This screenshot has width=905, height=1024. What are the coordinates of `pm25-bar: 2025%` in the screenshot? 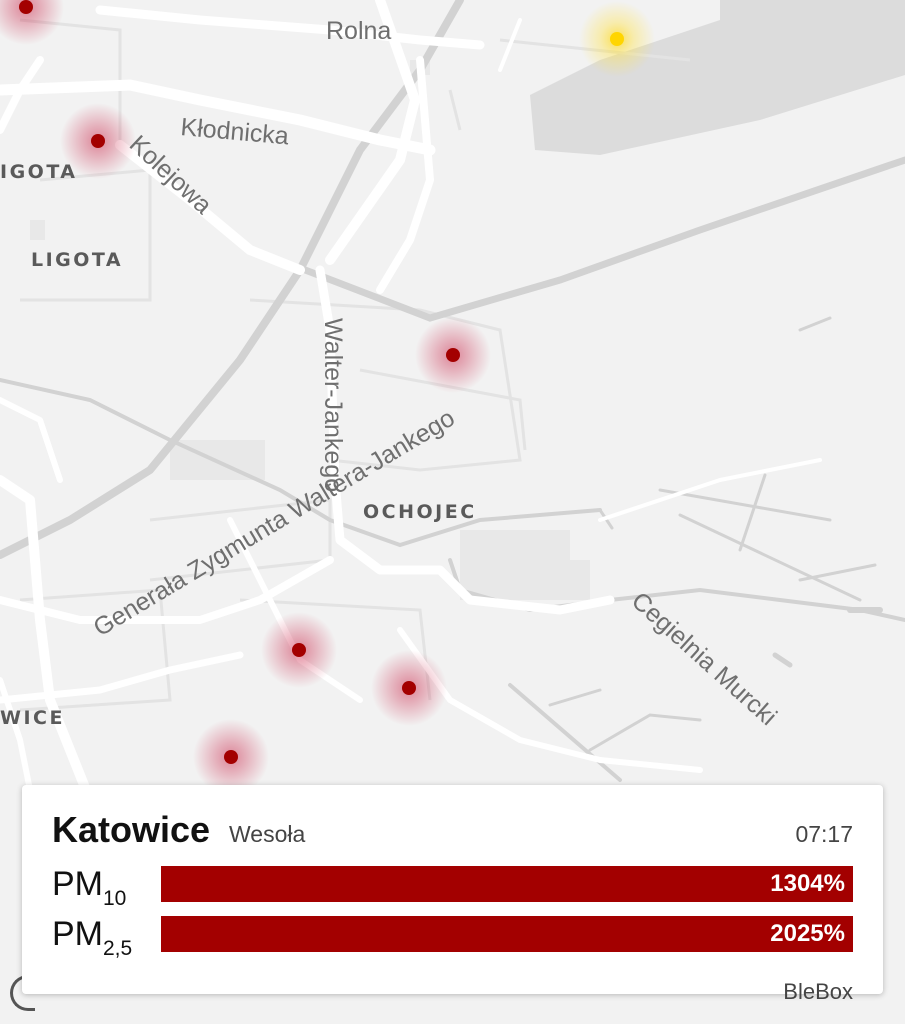 It's located at (507, 934).